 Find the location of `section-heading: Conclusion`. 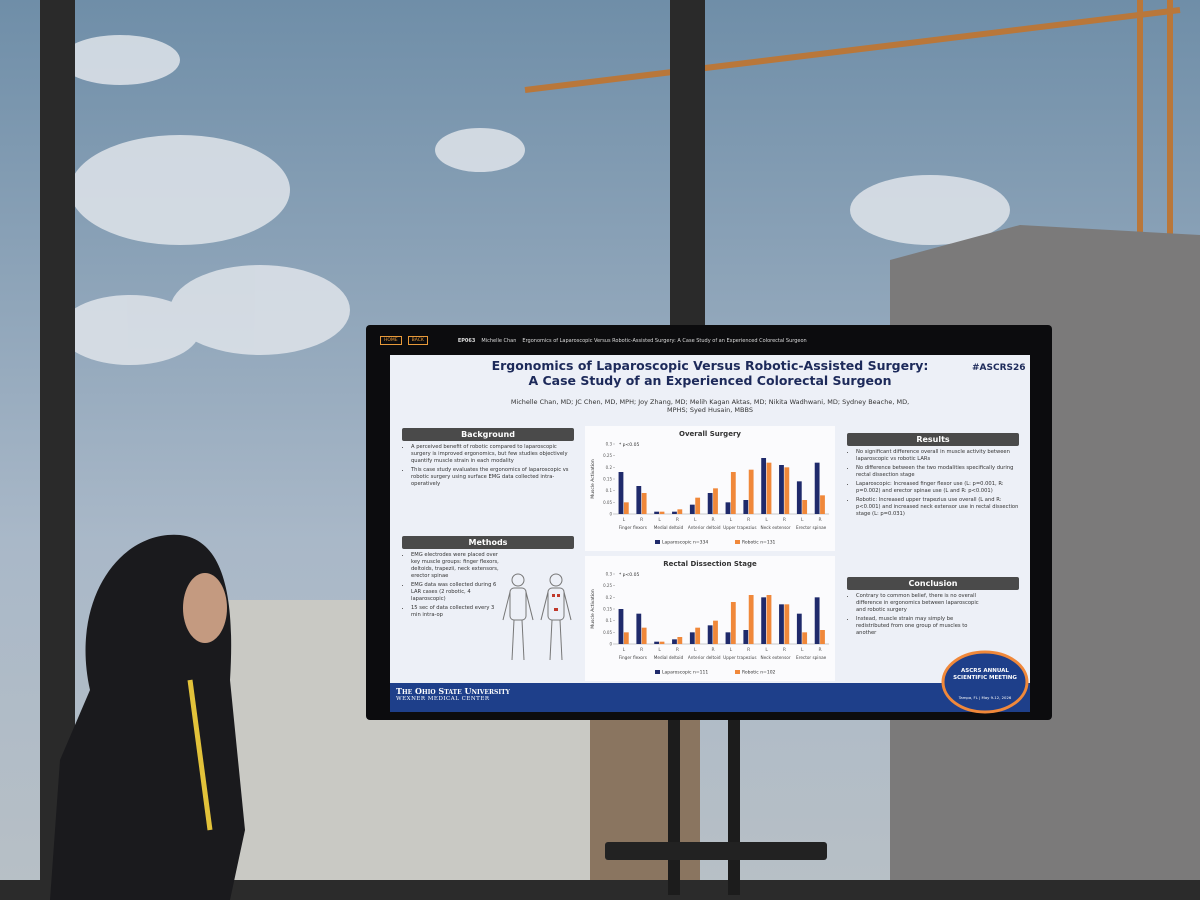

section-heading: Conclusion is located at coordinates (933, 583).